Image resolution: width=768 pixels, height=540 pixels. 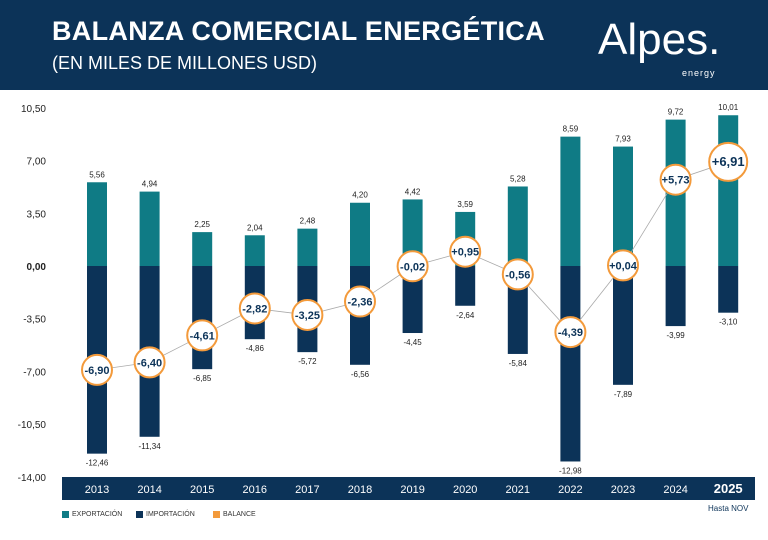 What do you see at coordinates (412, 342) in the screenshot?
I see `import-data-label: -4,45` at bounding box center [412, 342].